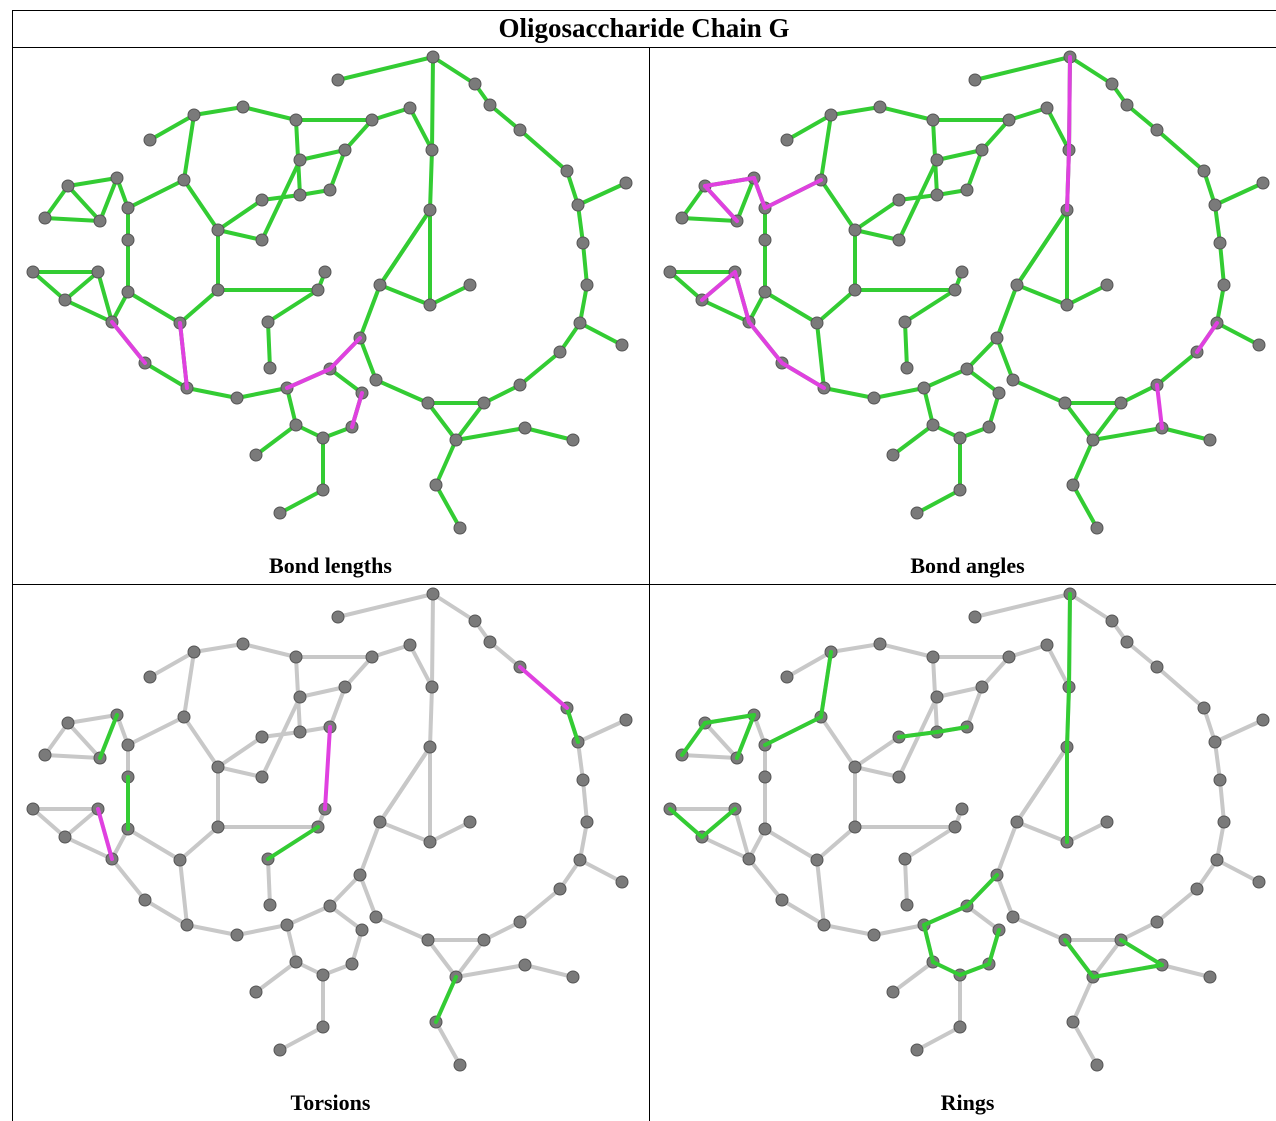 The height and width of the screenshot is (1121, 1276). I want to click on title: Oligosaccharide Chain G, so click(644, 28).